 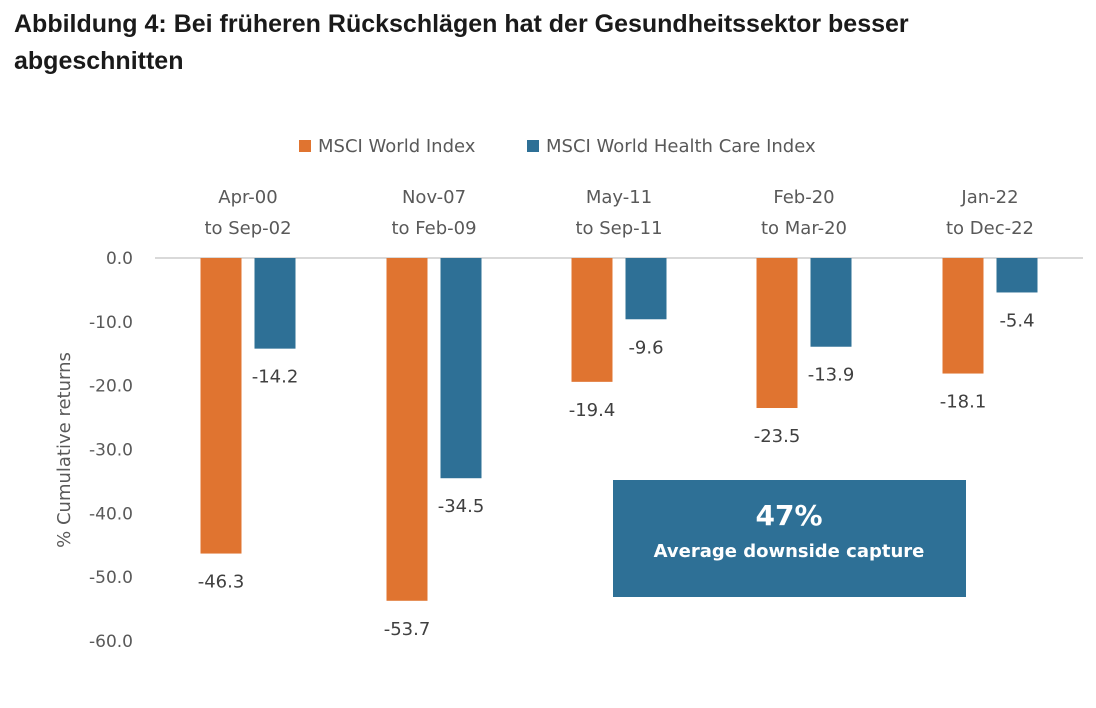 What do you see at coordinates (963, 402) in the screenshot?
I see `data-label: -18.1` at bounding box center [963, 402].